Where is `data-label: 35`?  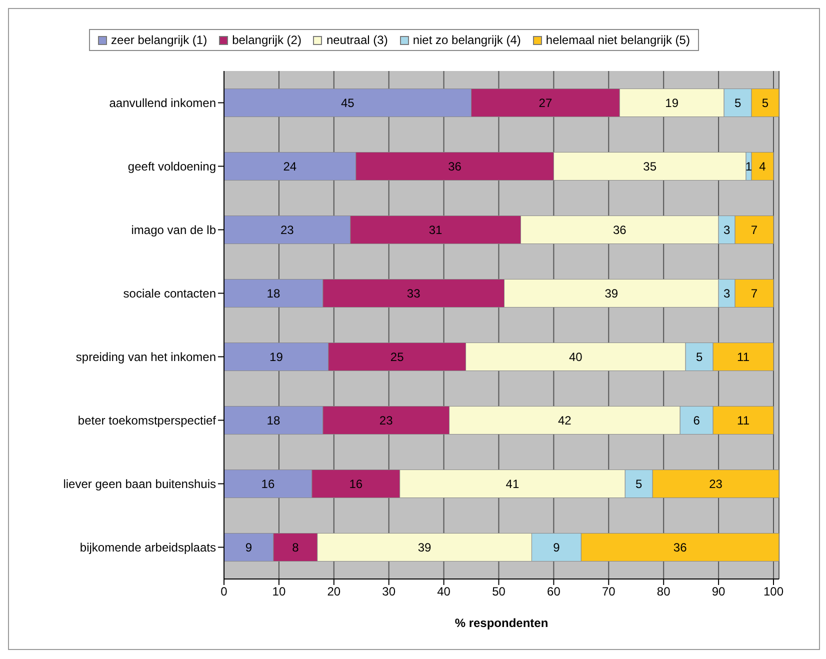 data-label: 35 is located at coordinates (650, 167).